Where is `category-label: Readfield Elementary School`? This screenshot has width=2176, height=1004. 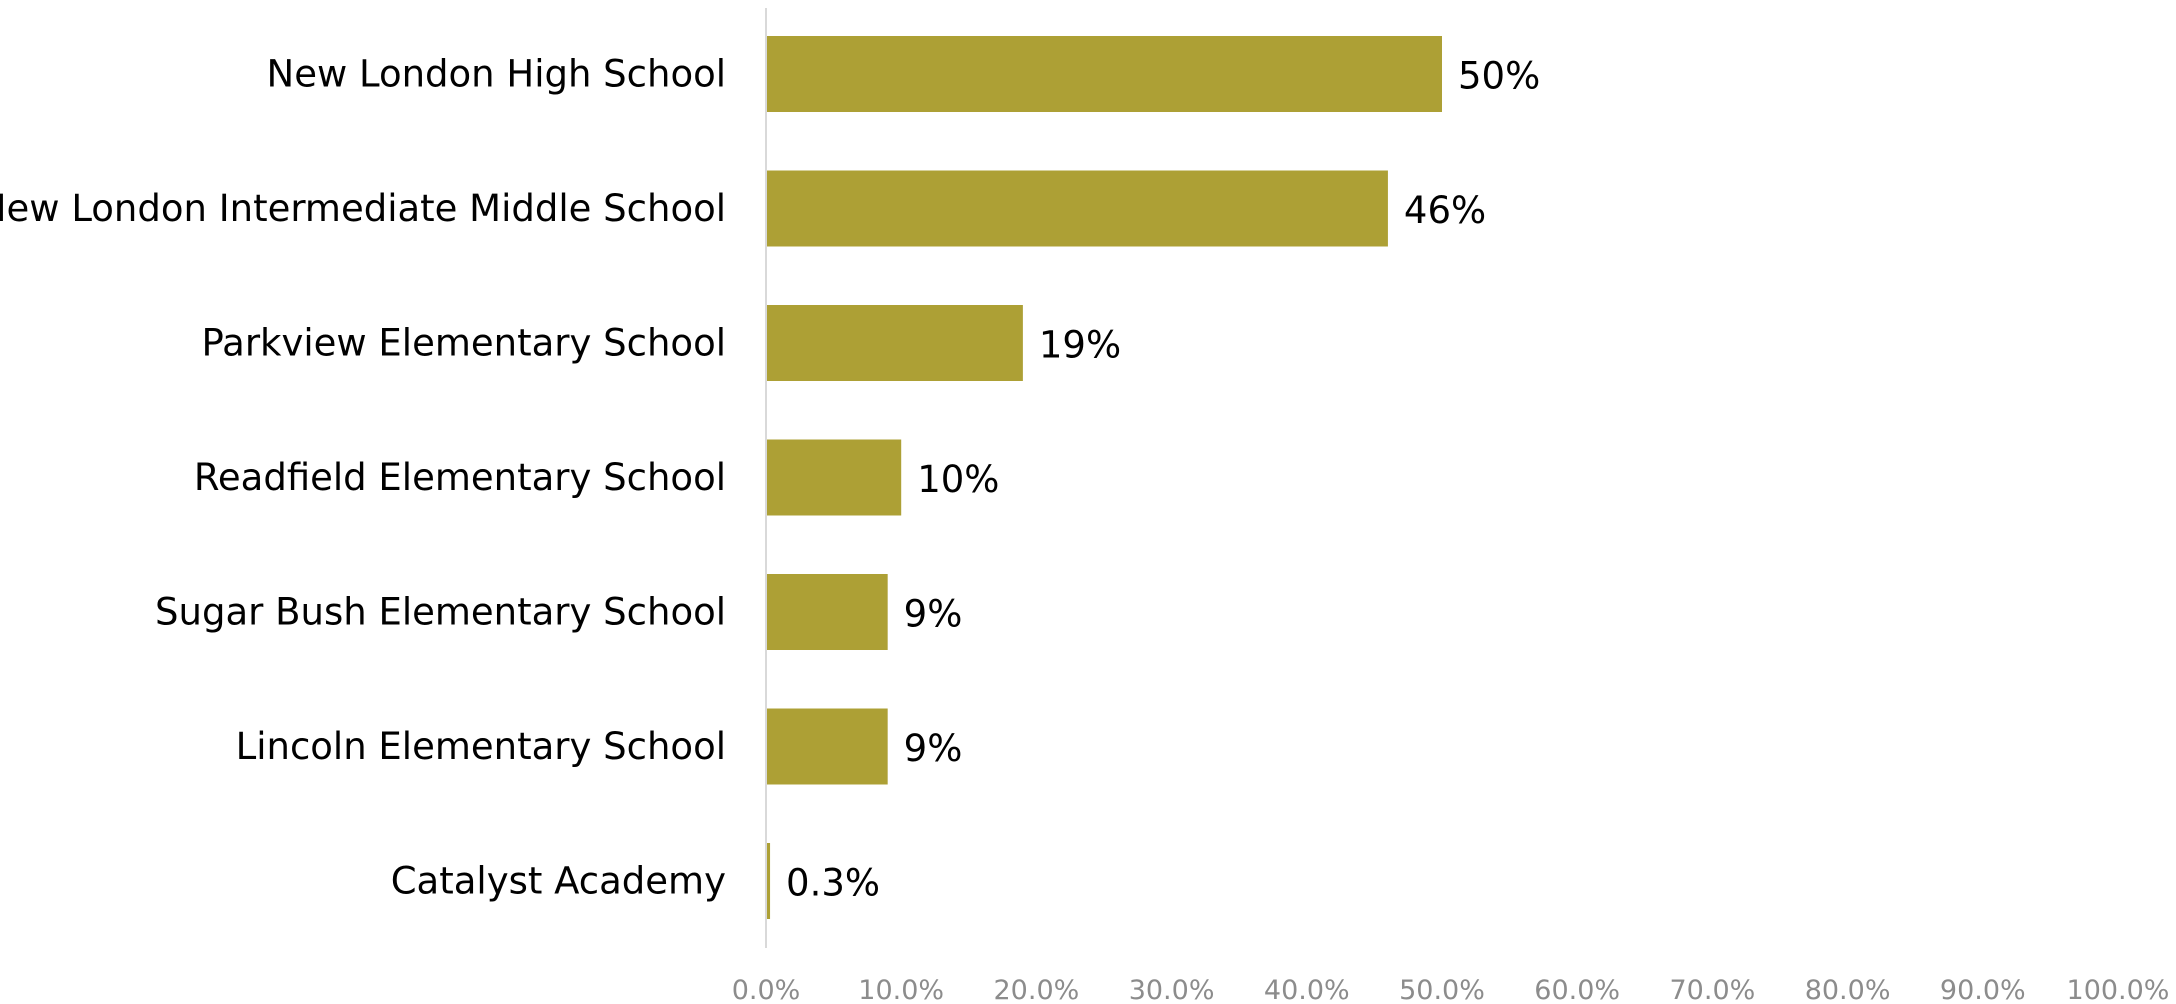
category-label: Readfield Elementary School is located at coordinates (460, 477).